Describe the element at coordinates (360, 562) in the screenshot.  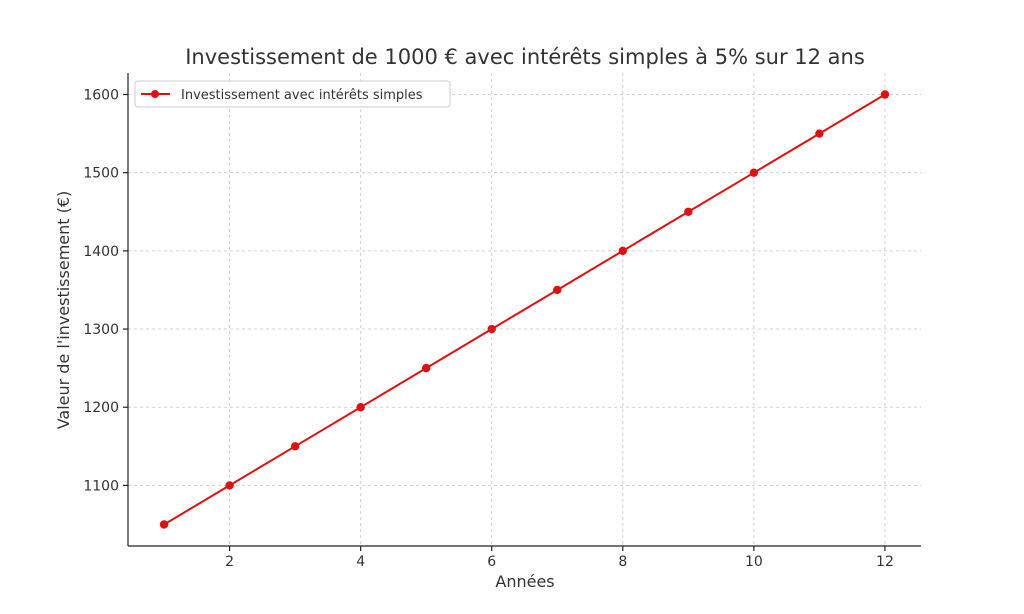
I see `x-tick-label: 4` at that location.